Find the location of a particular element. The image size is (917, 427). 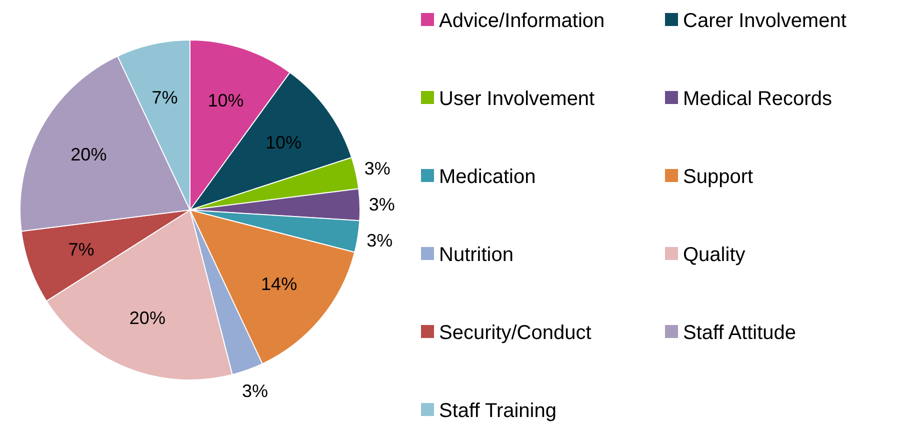

legend-label: Medication is located at coordinates (487, 177).